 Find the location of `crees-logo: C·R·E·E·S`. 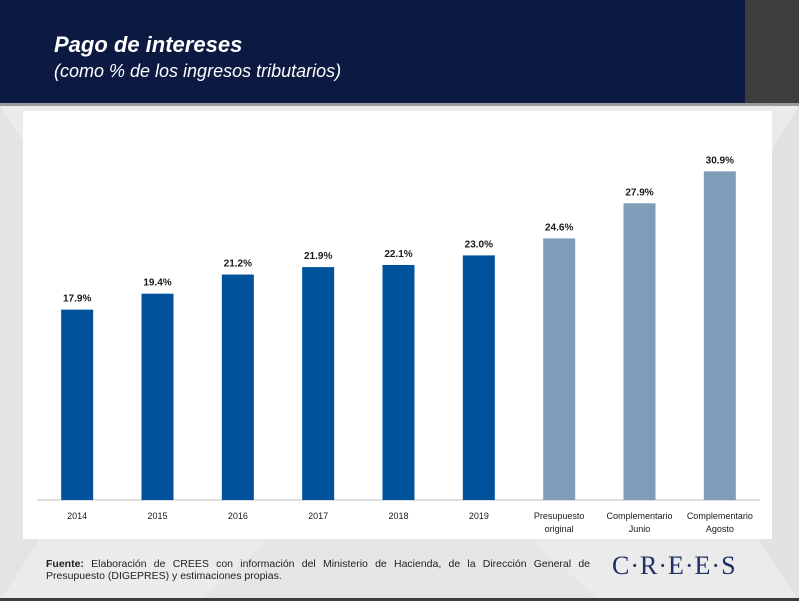

crees-logo: C·R·E·E·S is located at coordinates (674, 565).